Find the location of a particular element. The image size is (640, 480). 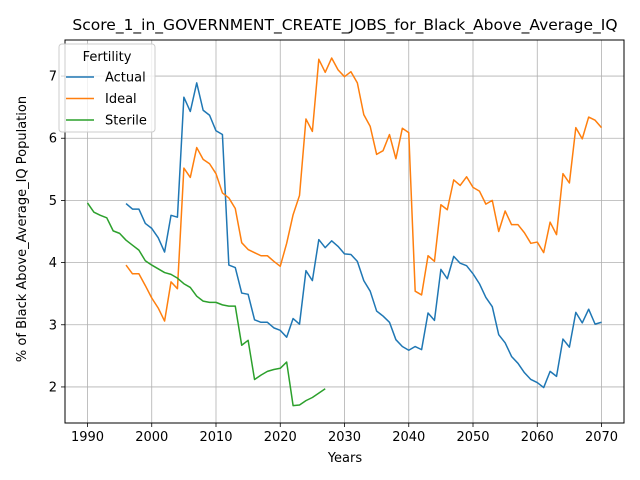

x-tick-label: 2060 is located at coordinates (537, 437).